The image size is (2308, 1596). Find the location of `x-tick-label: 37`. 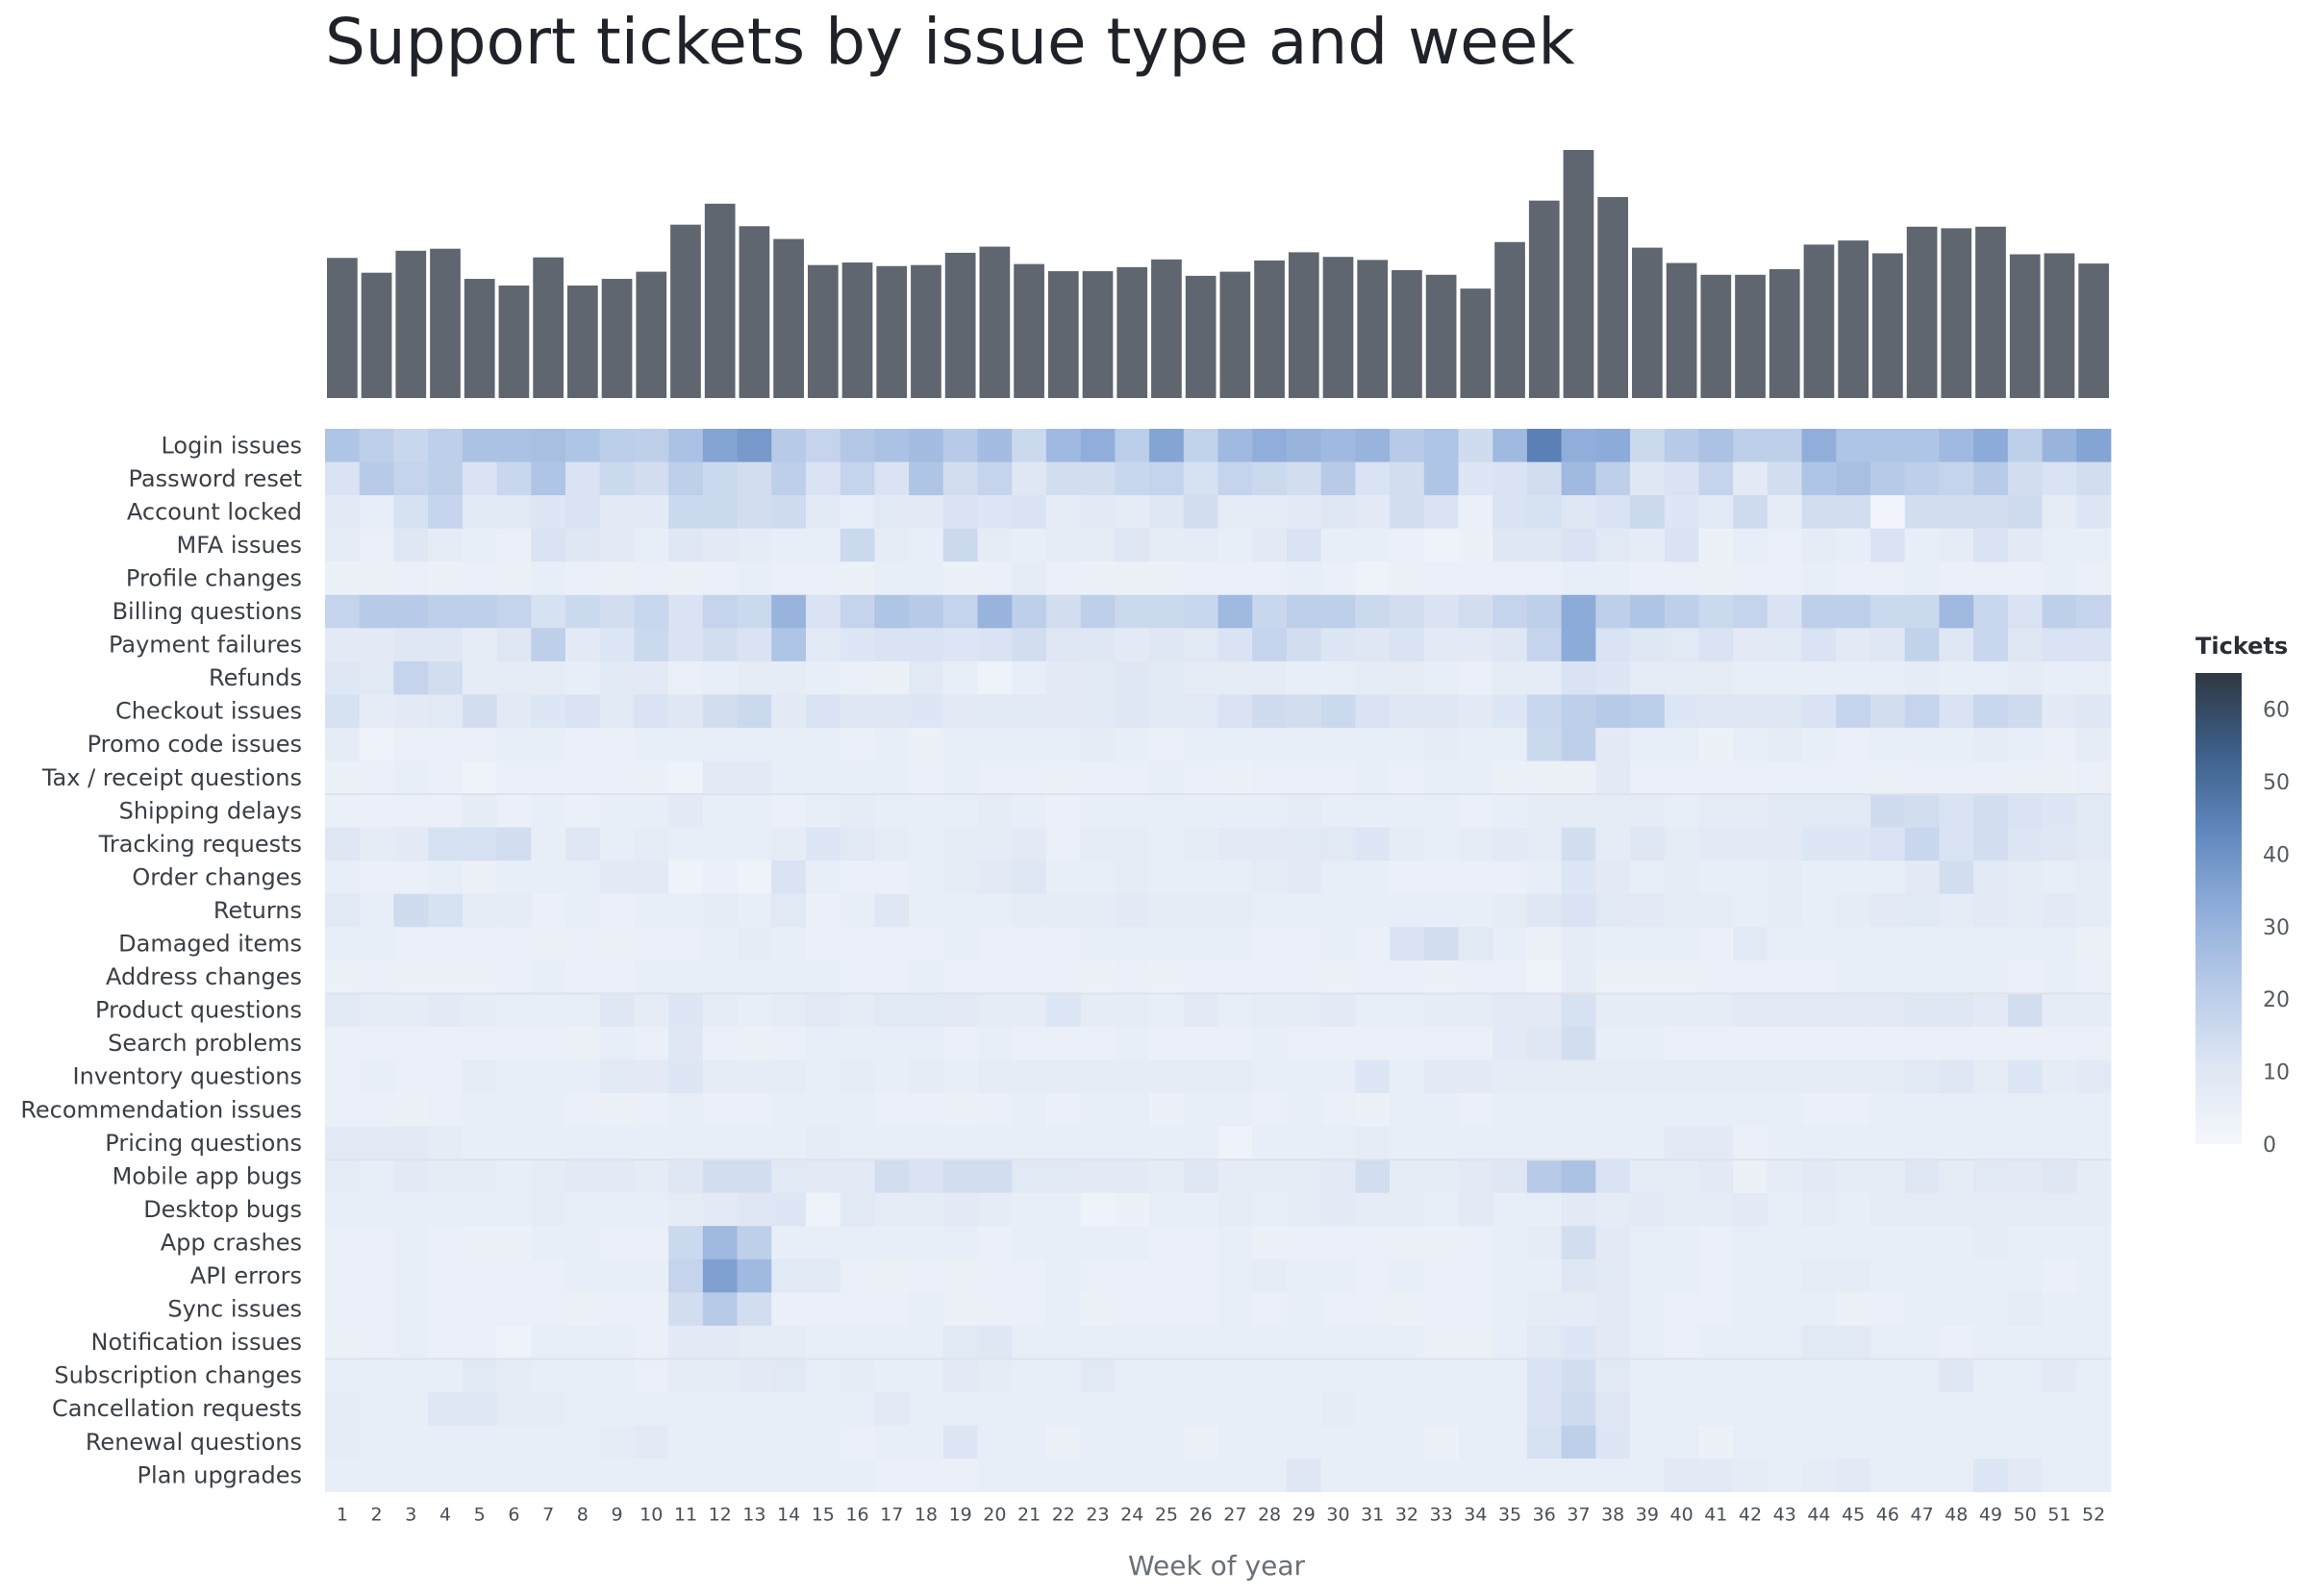

x-tick-label: 37 is located at coordinates (1579, 1515).